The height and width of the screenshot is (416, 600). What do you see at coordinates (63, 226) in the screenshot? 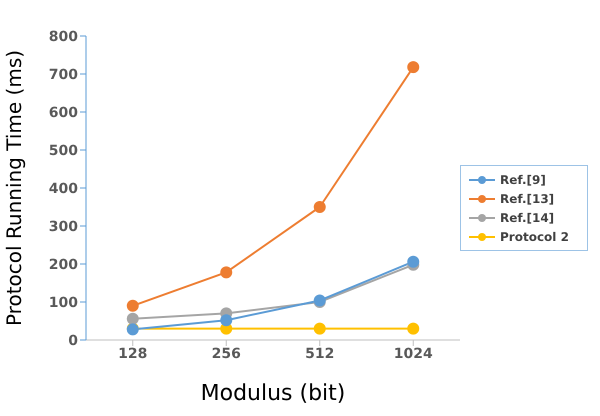
I see `y-tick-label: 300` at bounding box center [63, 226].